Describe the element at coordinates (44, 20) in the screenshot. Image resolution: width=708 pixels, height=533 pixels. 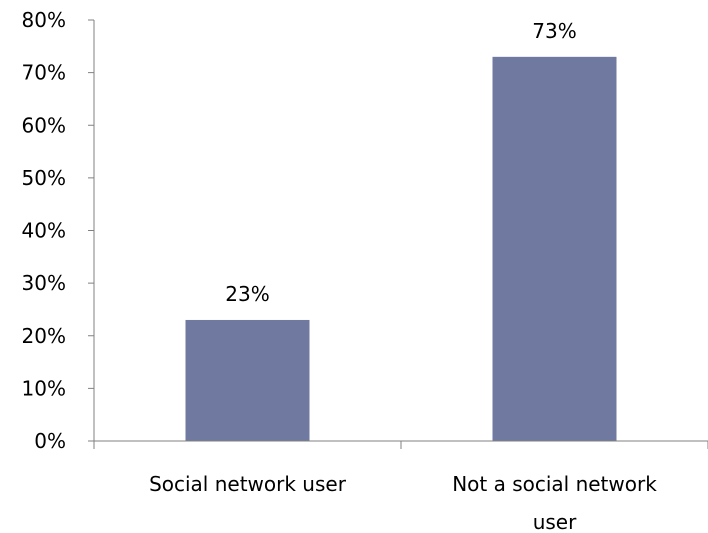
I see `y-tick-label: 80%` at that location.